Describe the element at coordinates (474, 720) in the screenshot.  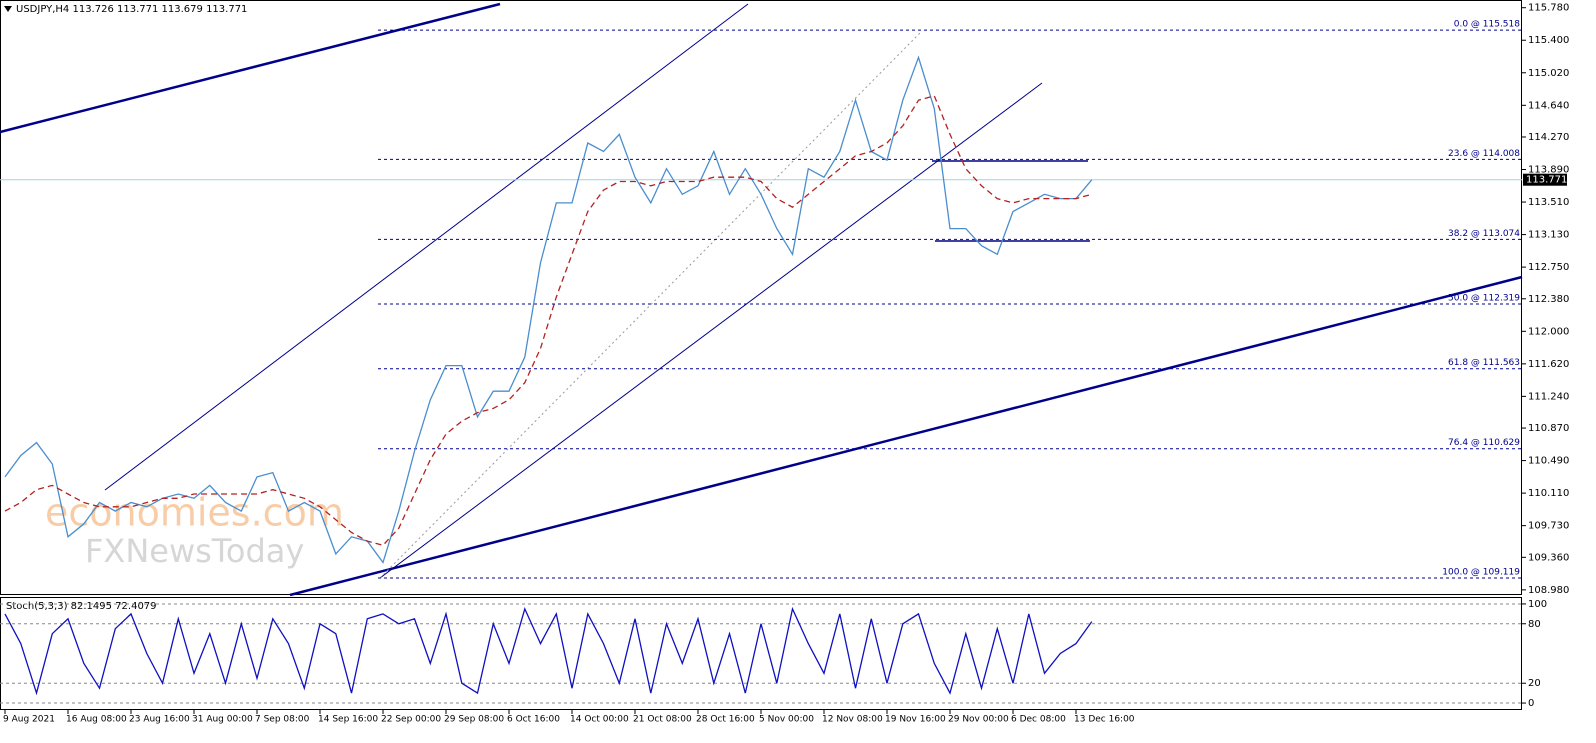
I see `x-tick-label: 29 Sep 08:00` at that location.